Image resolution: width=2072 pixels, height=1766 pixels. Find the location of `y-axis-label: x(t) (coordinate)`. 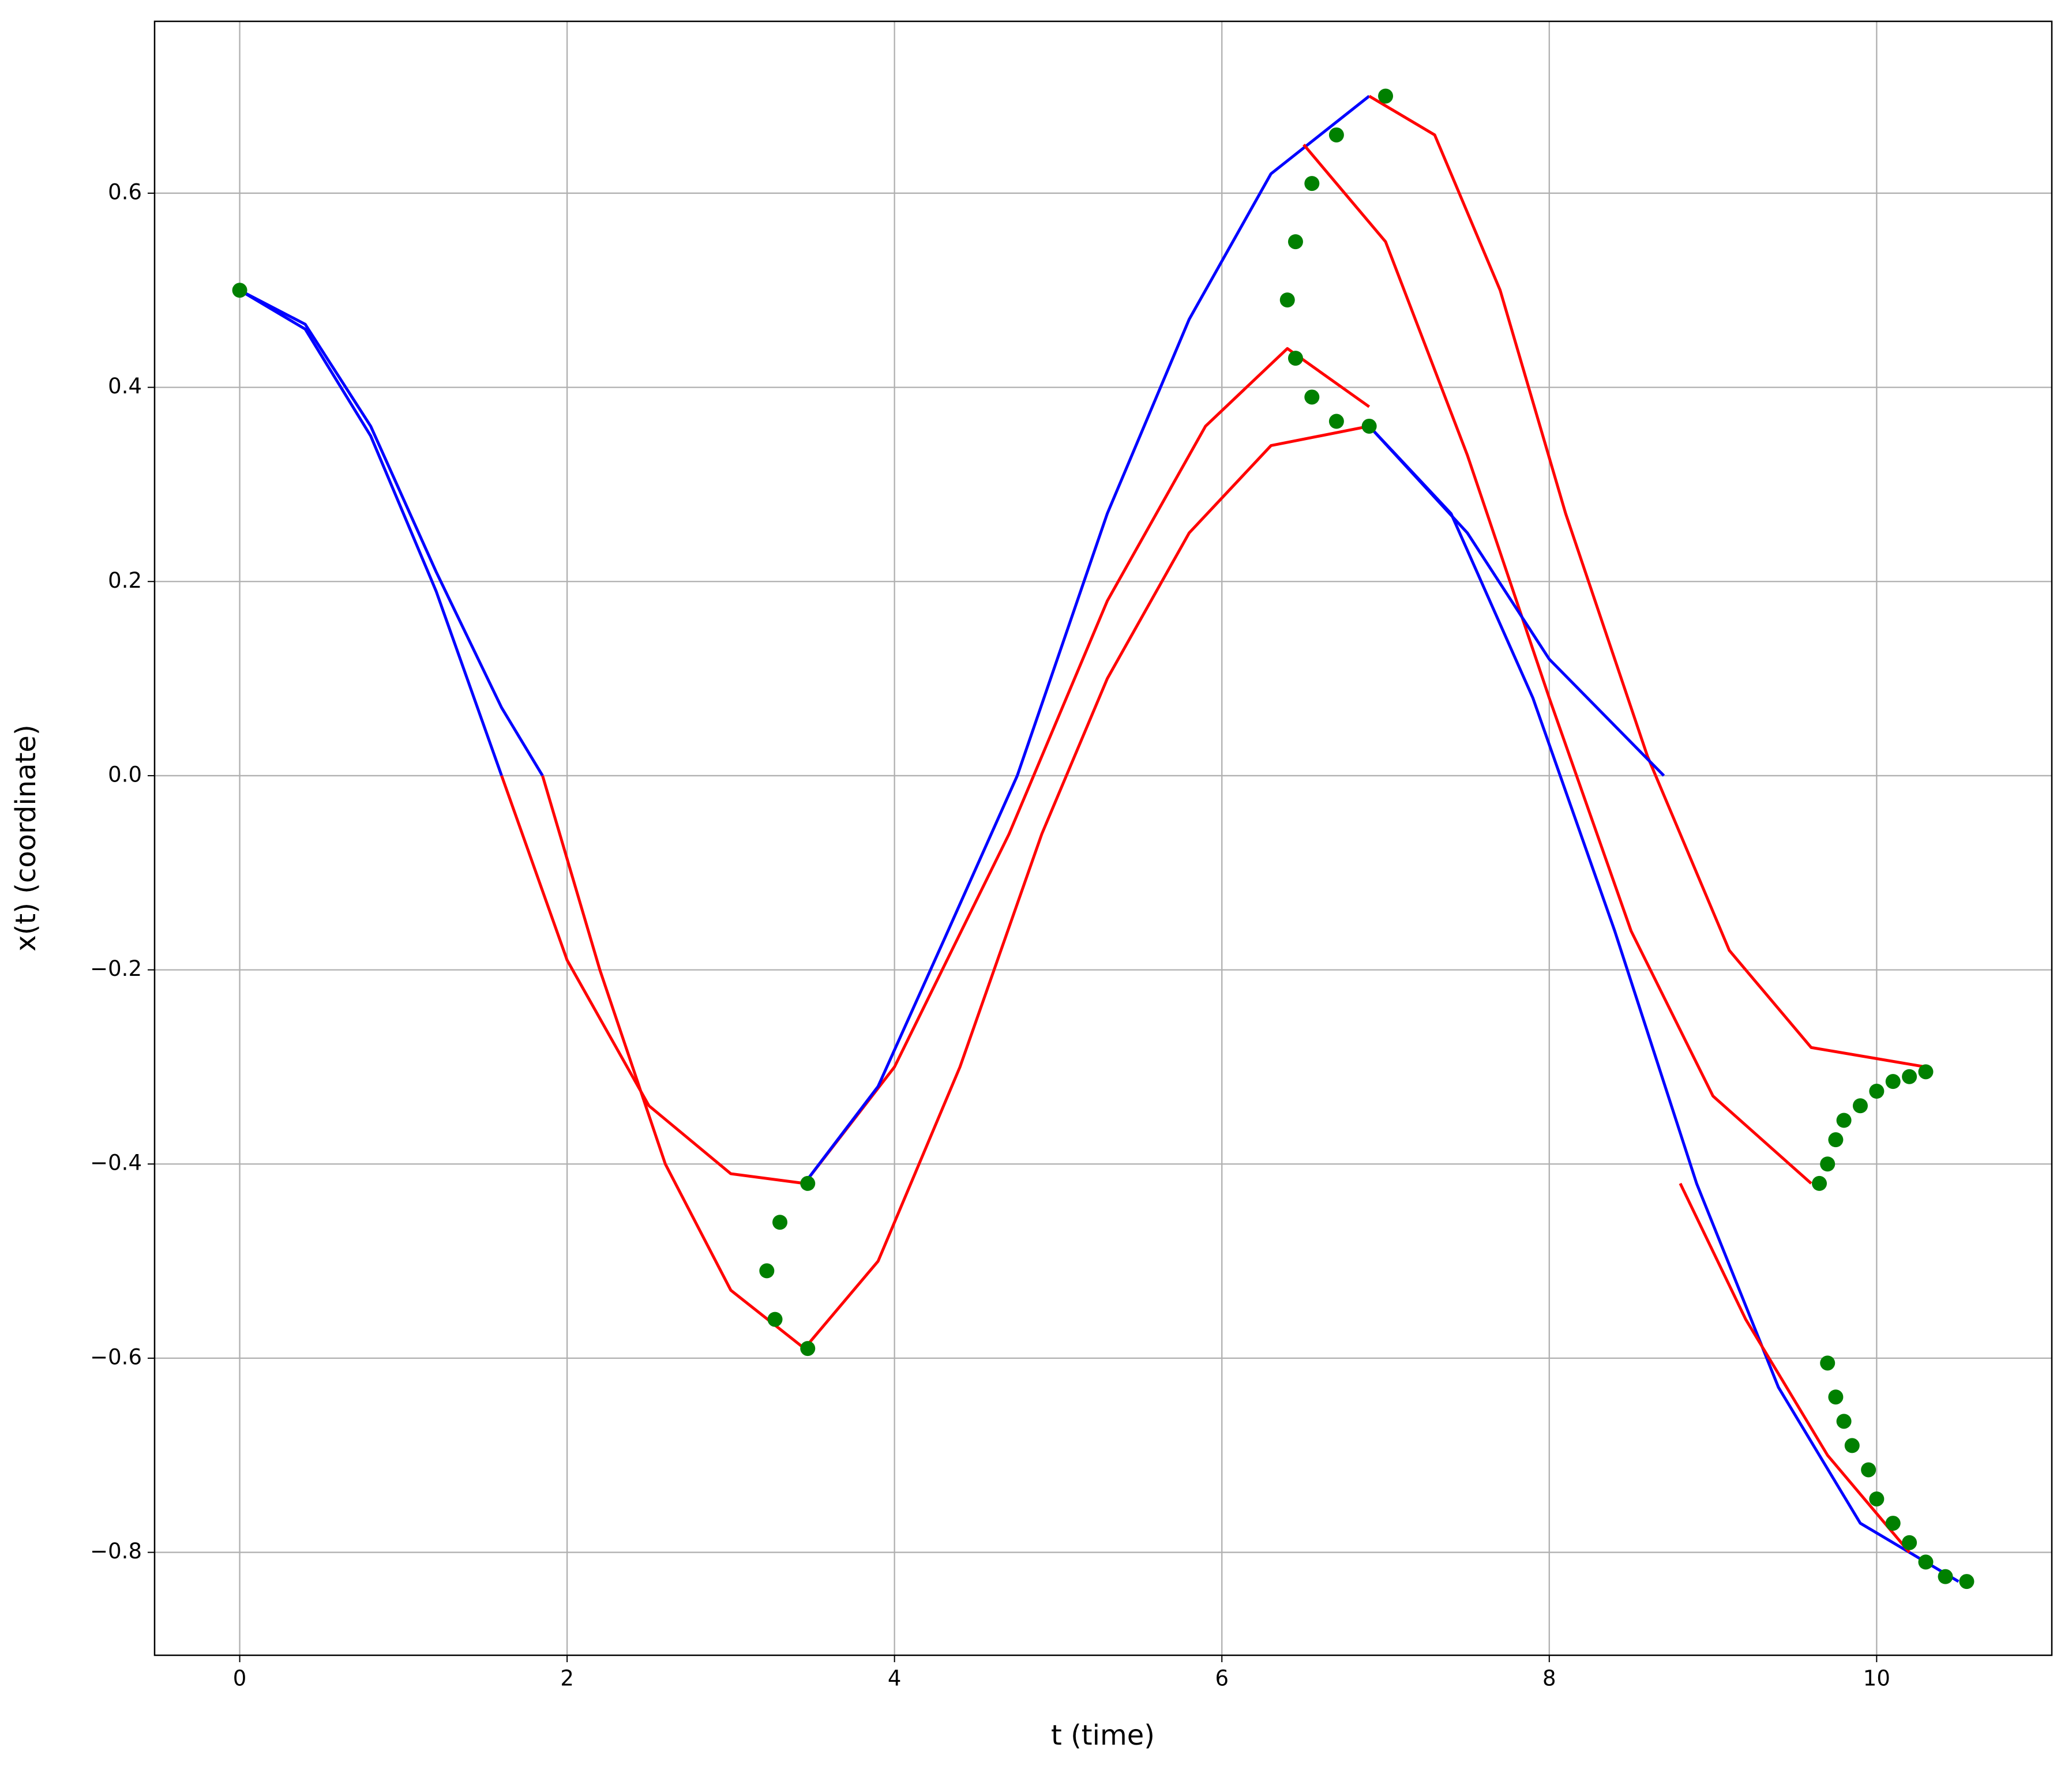

y-axis-label: x(t) (coordinate) is located at coordinates (26, 837).